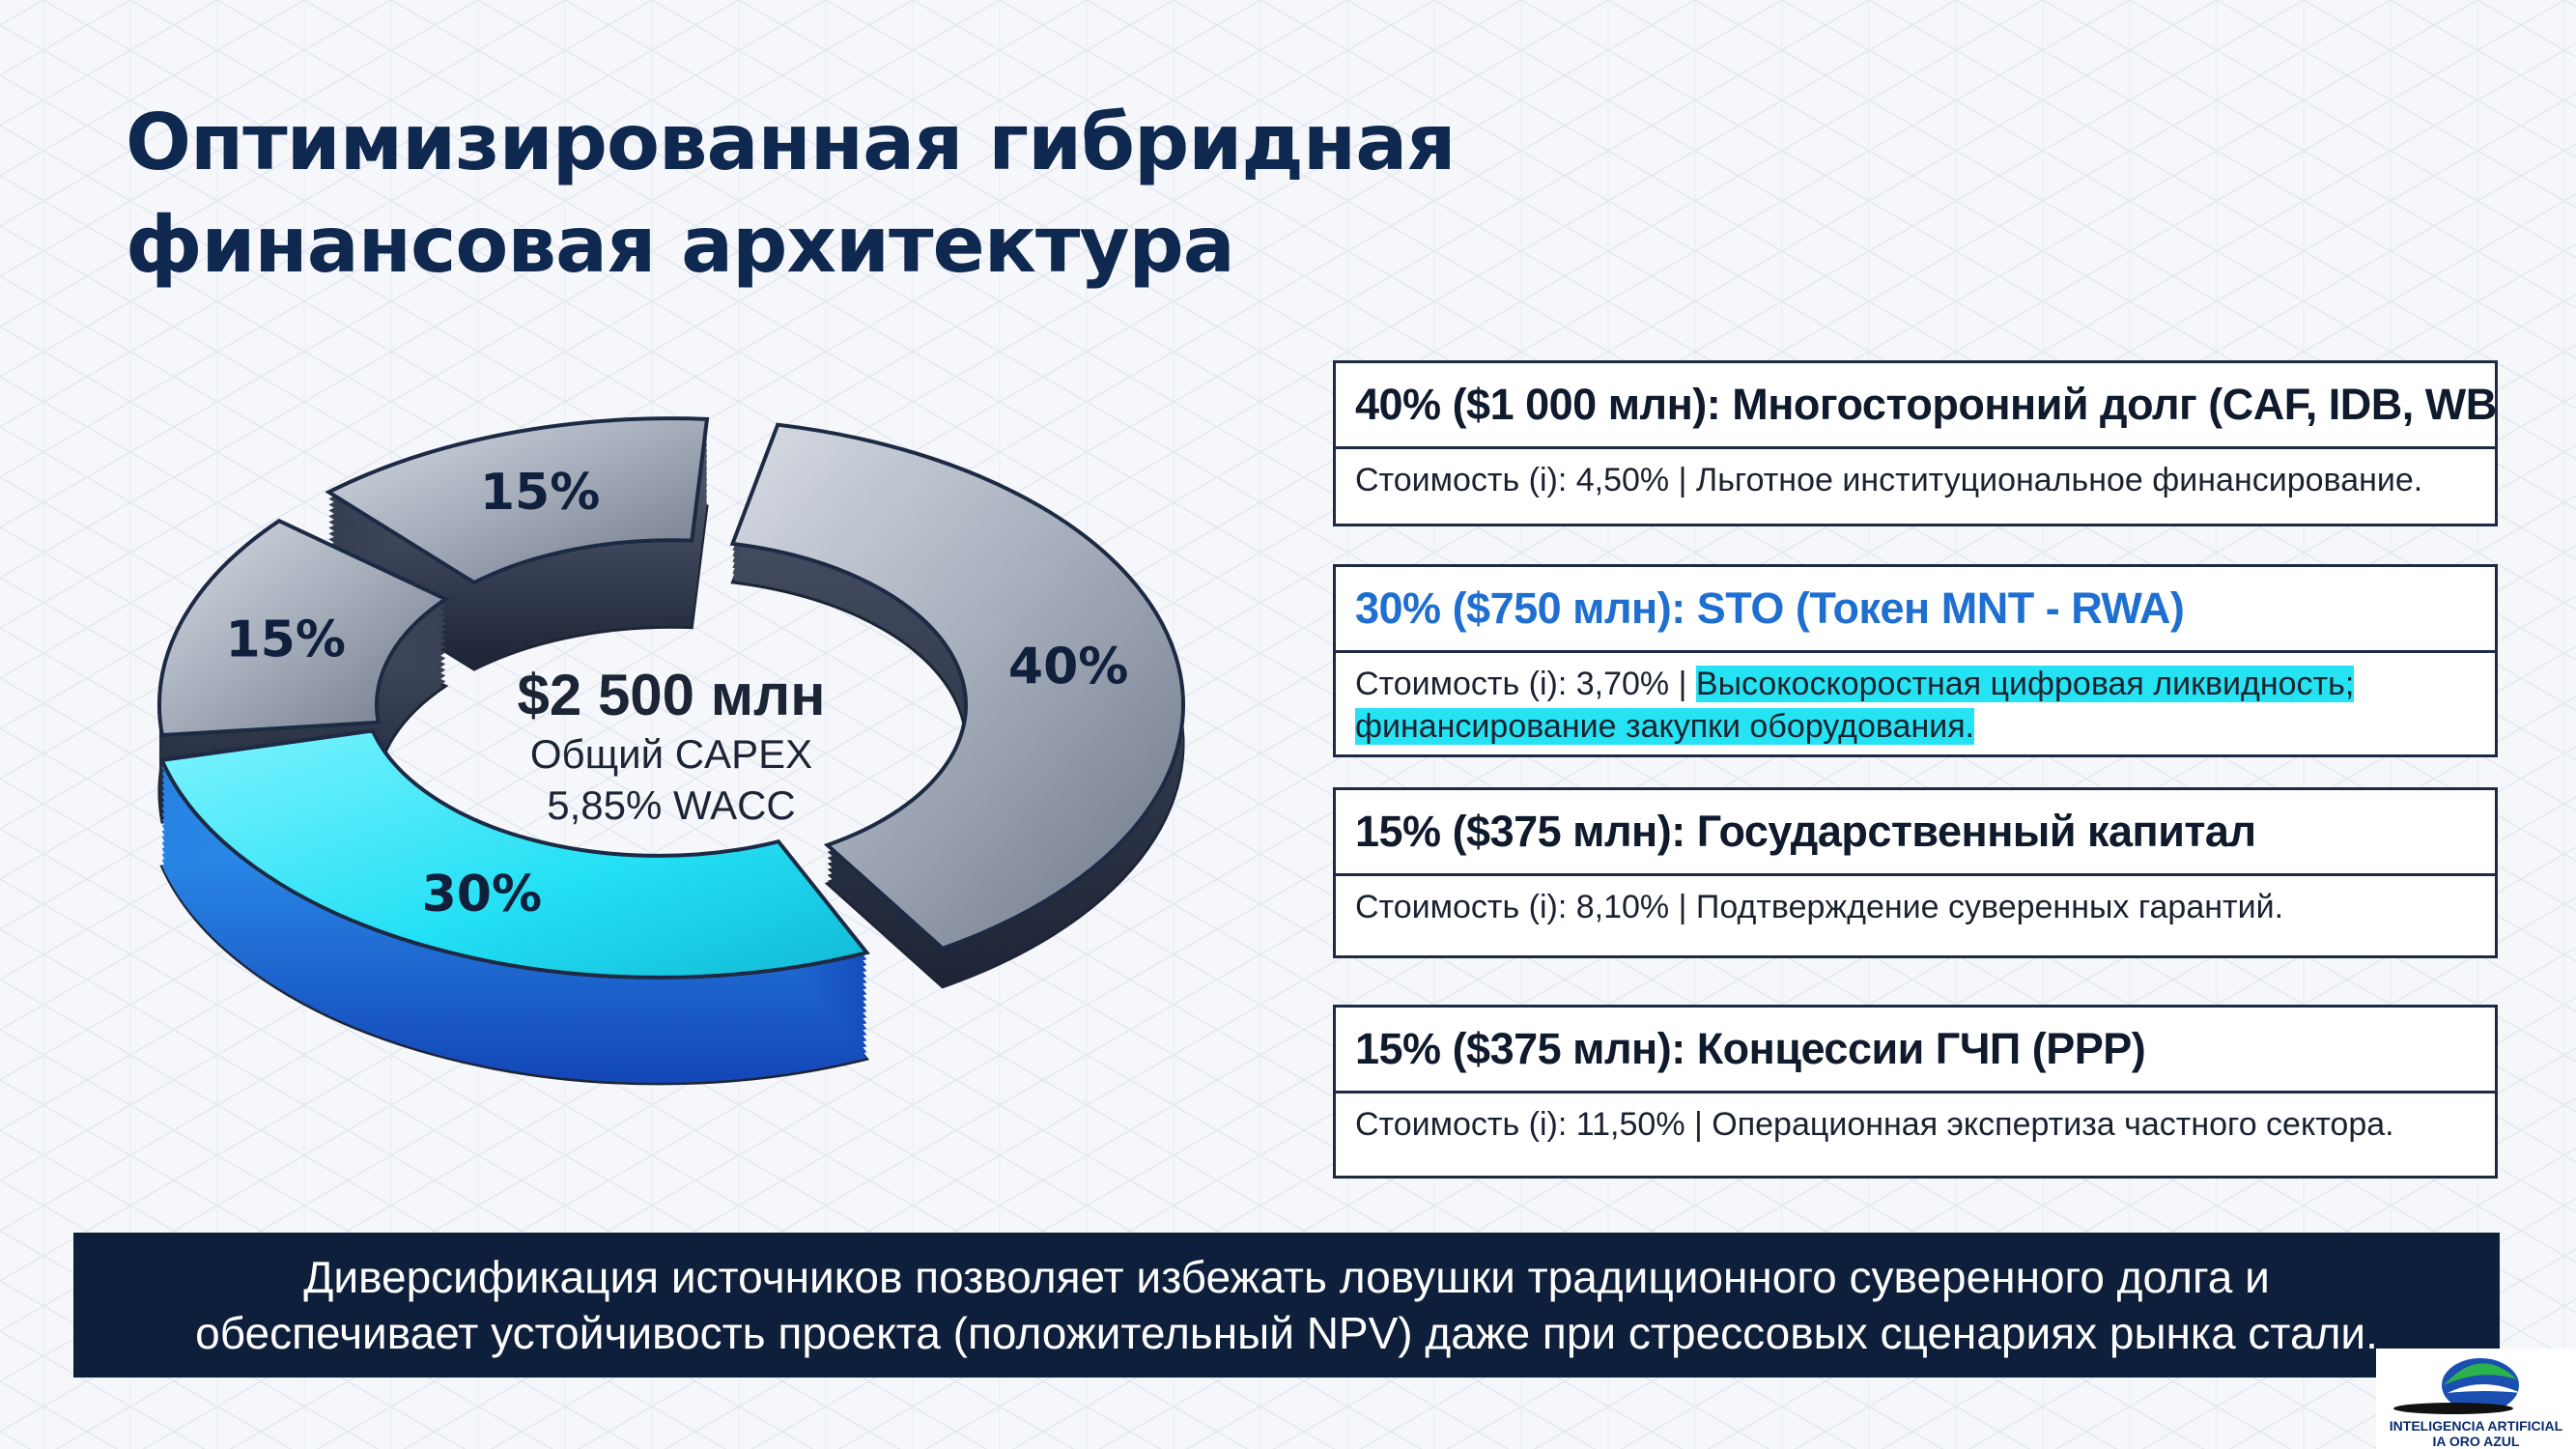 The width and height of the screenshot is (2576, 1449). Describe the element at coordinates (1665, 726) in the screenshot. I see `cost-highlight-line2: финансирование закупки оборудования.` at that location.